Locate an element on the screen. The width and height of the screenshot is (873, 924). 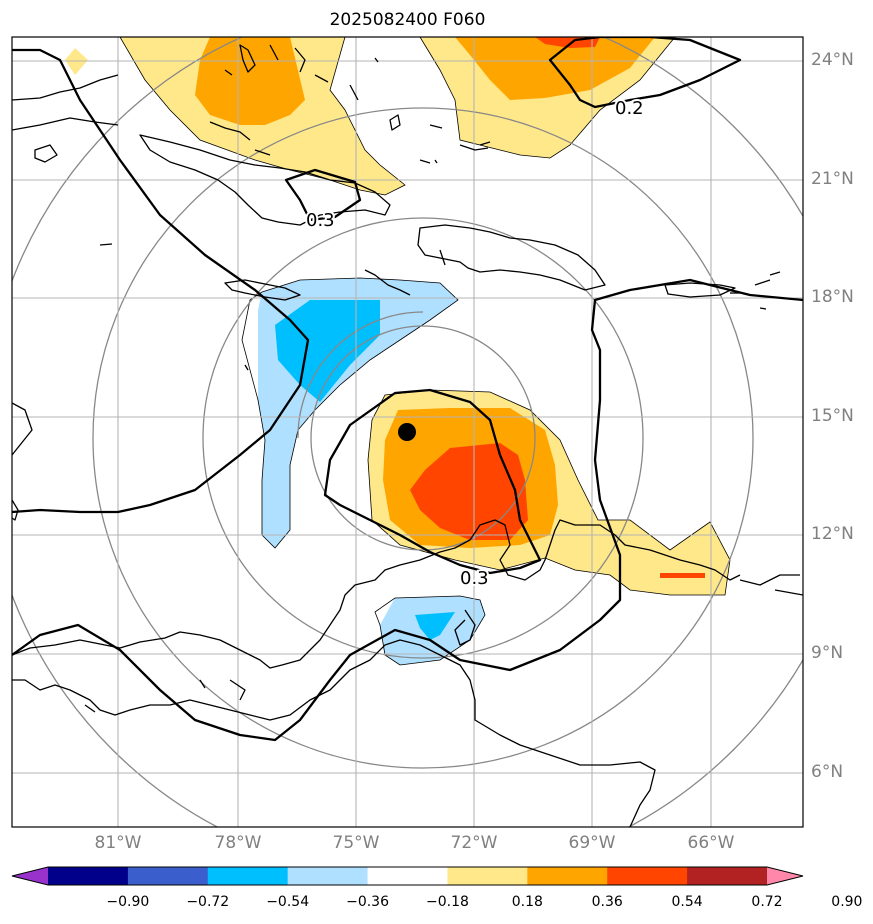
lon-label: 78°W is located at coordinates (238, 843).